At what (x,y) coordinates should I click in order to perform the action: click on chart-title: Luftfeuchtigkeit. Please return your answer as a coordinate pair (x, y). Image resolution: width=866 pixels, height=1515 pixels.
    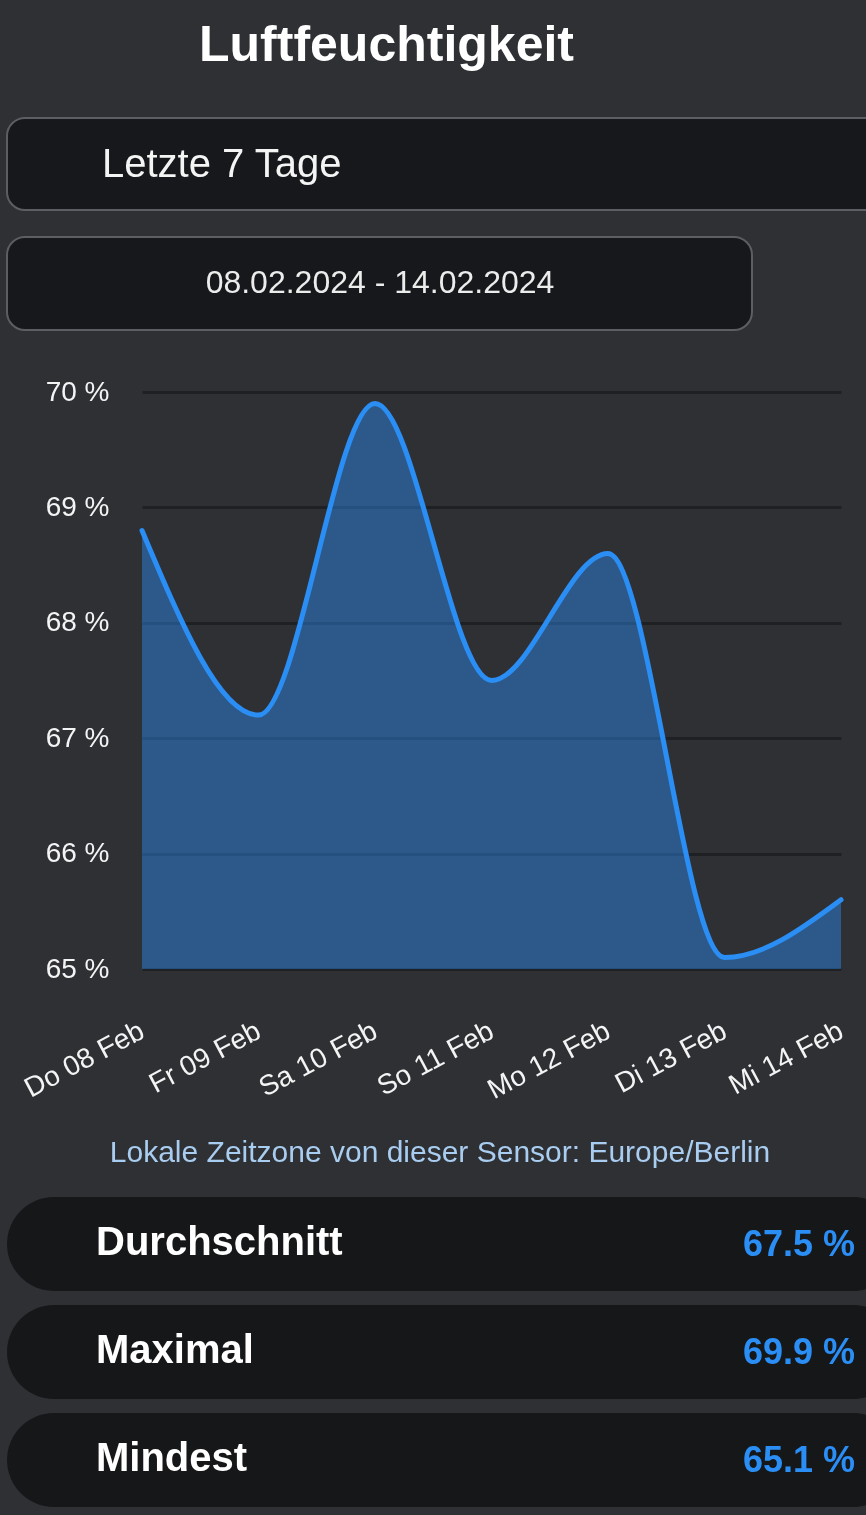
    Looking at the image, I should click on (387, 44).